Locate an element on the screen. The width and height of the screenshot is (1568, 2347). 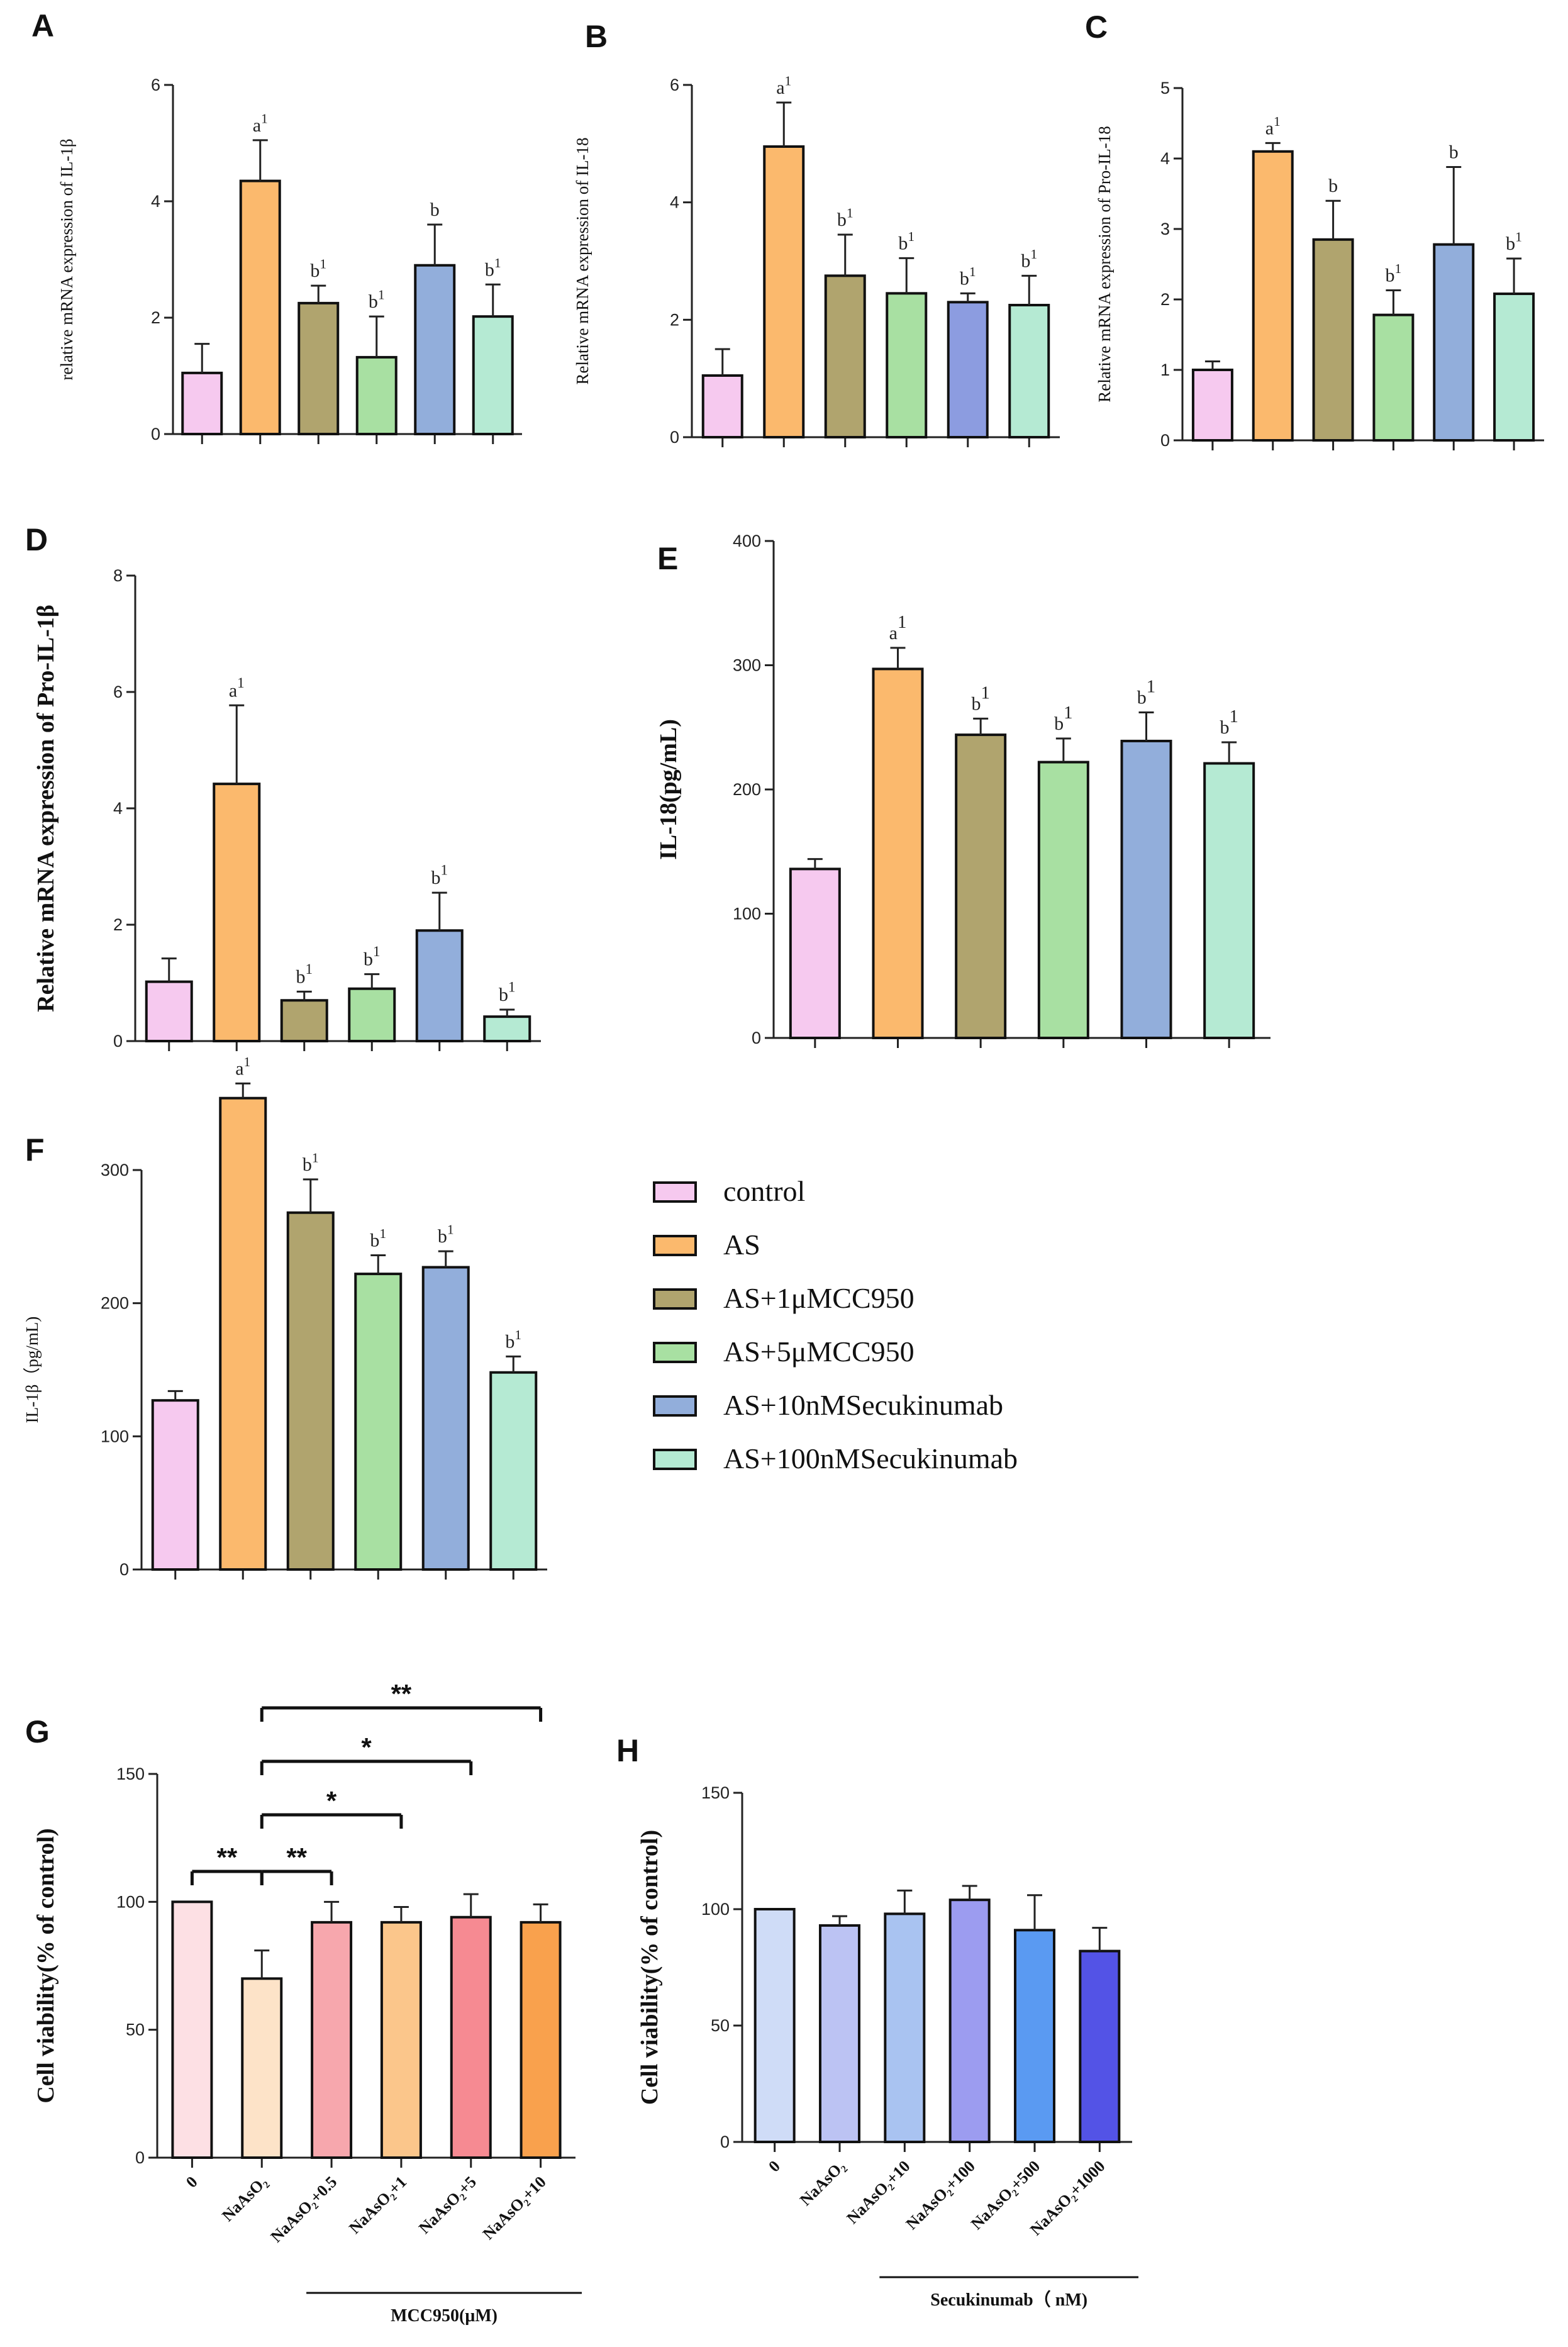
panel-label: D is located at coordinates (36, 539).